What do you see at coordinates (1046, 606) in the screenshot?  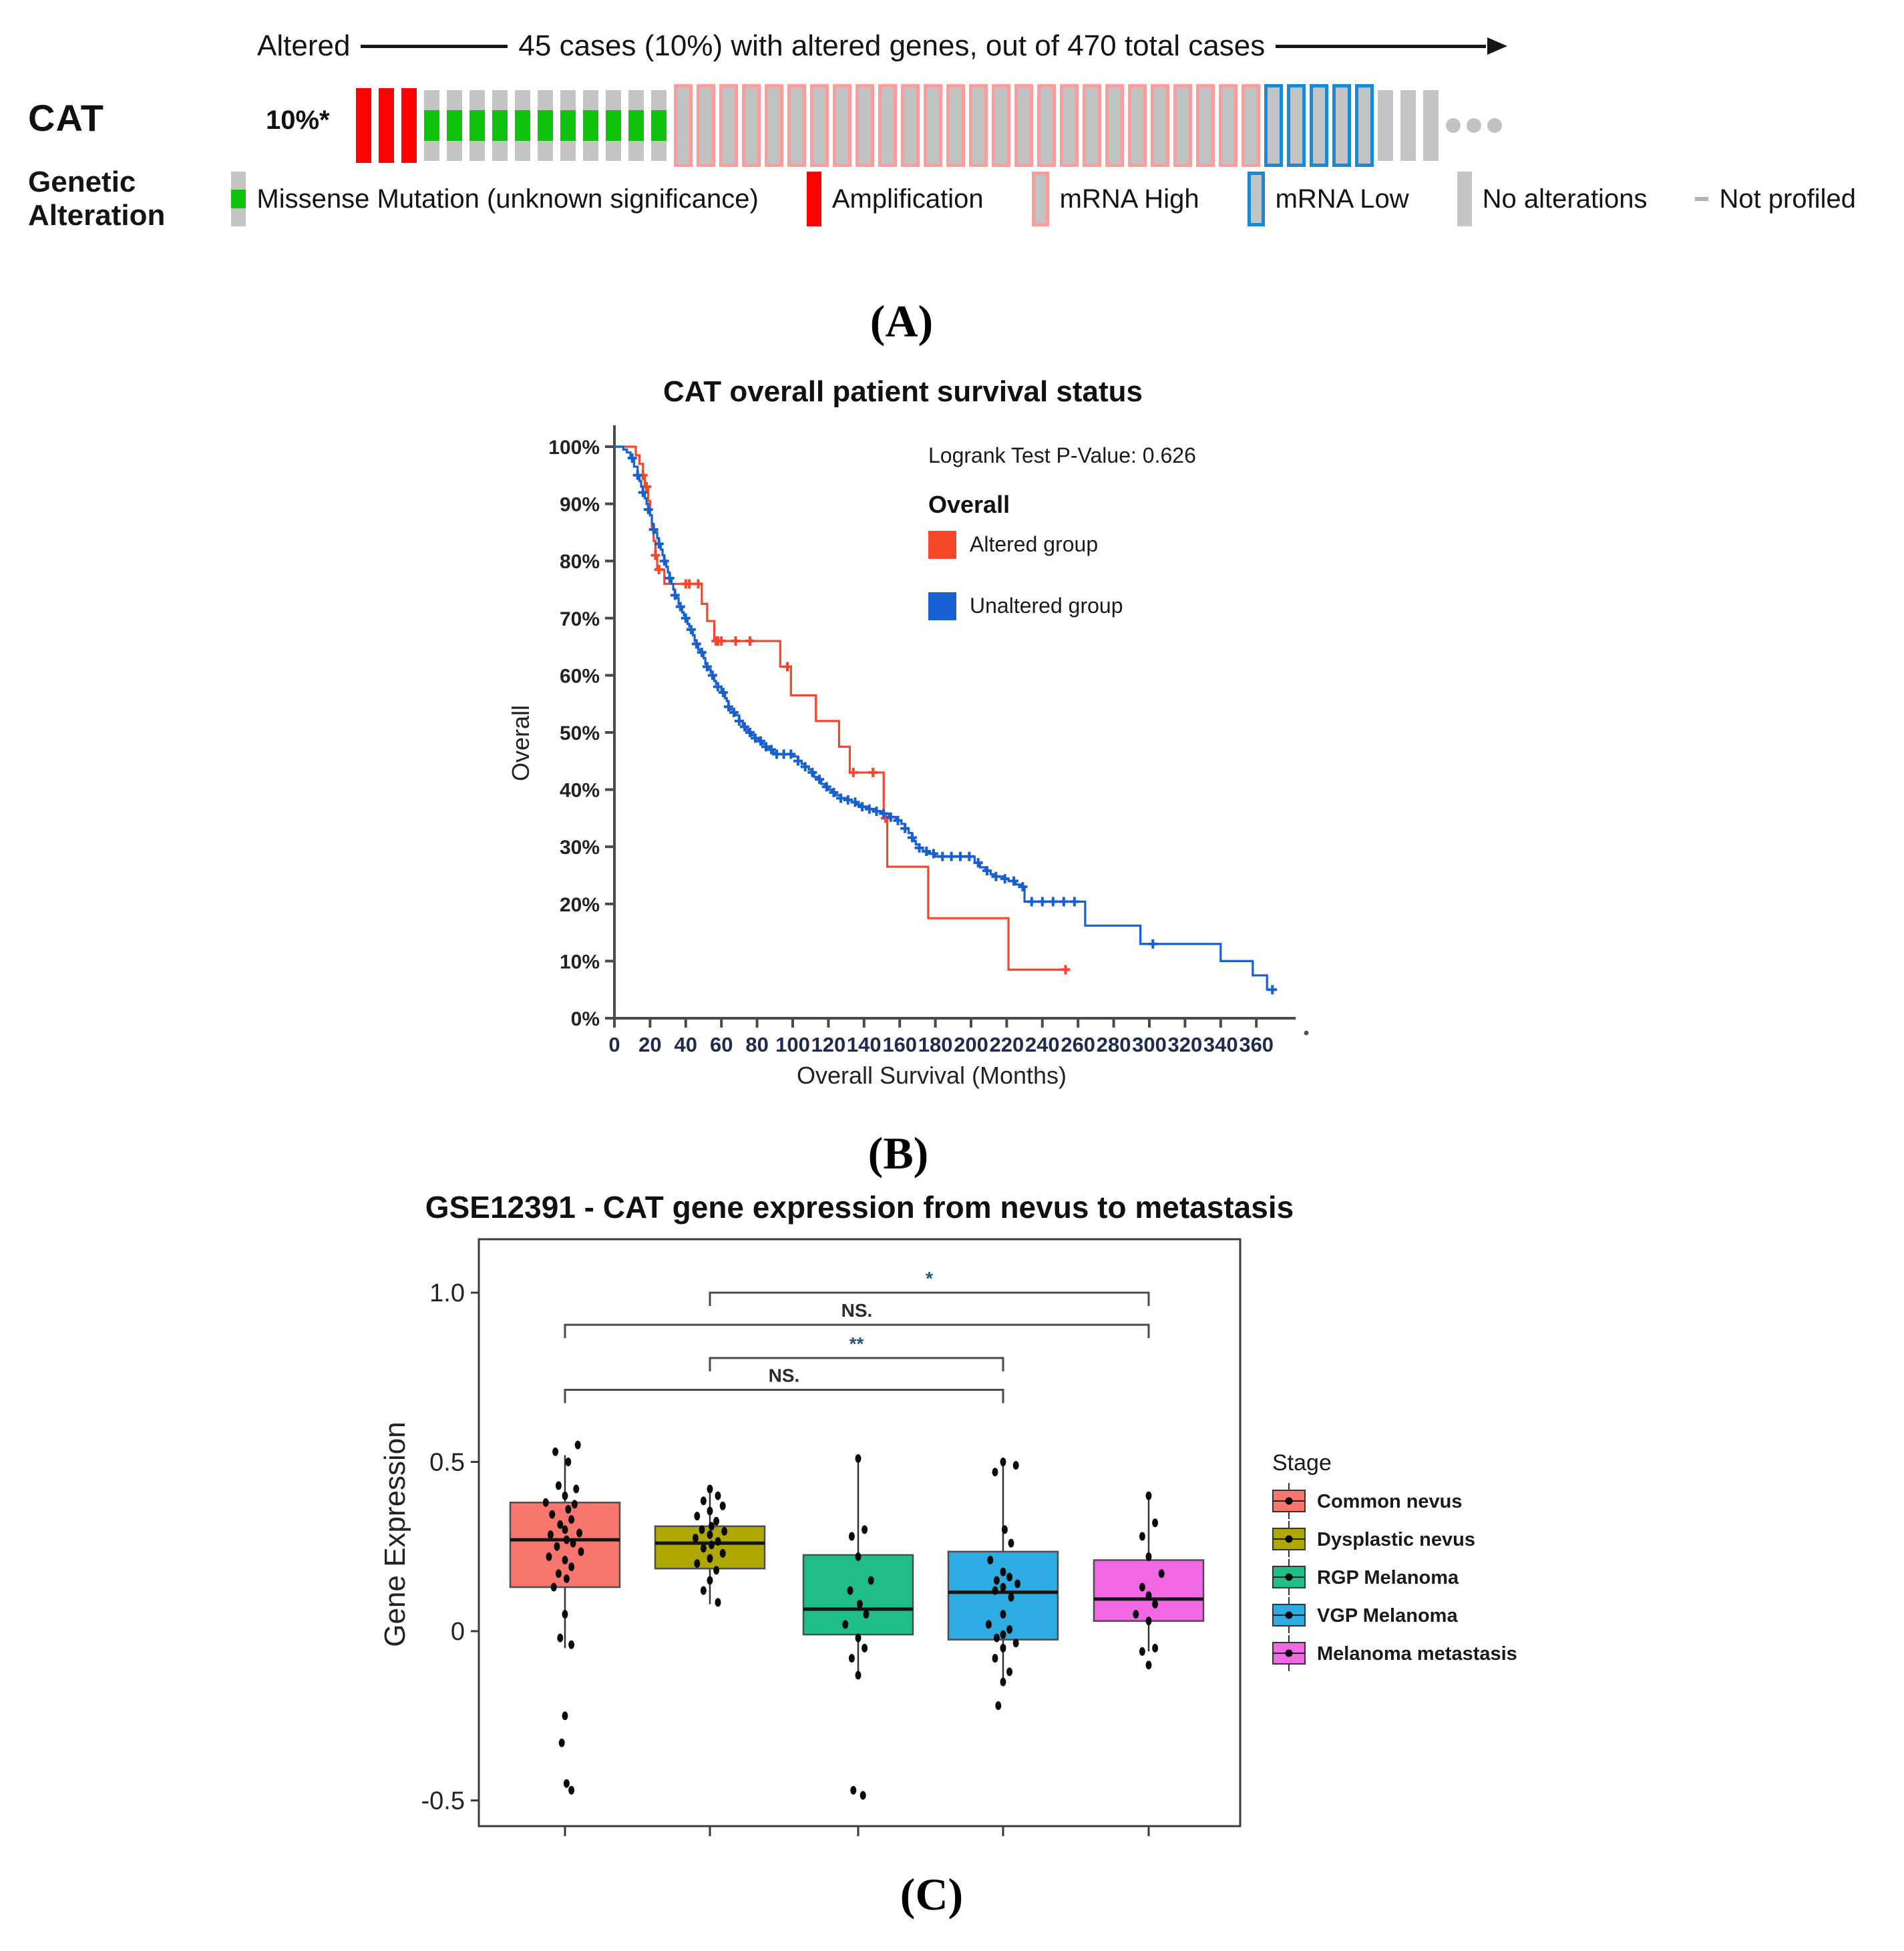 I see `legend-series-label: Unaltered group` at bounding box center [1046, 606].